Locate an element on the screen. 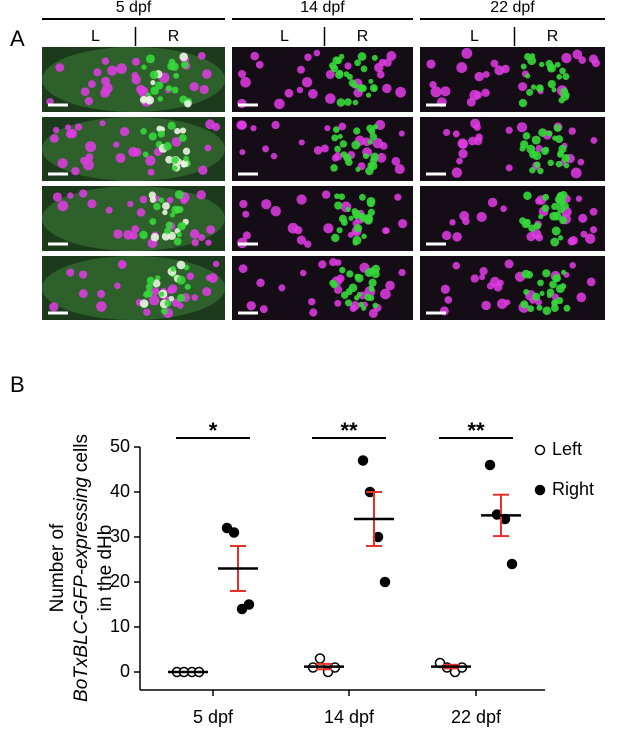  x-tick-label: 5 dpf is located at coordinates (213, 717).